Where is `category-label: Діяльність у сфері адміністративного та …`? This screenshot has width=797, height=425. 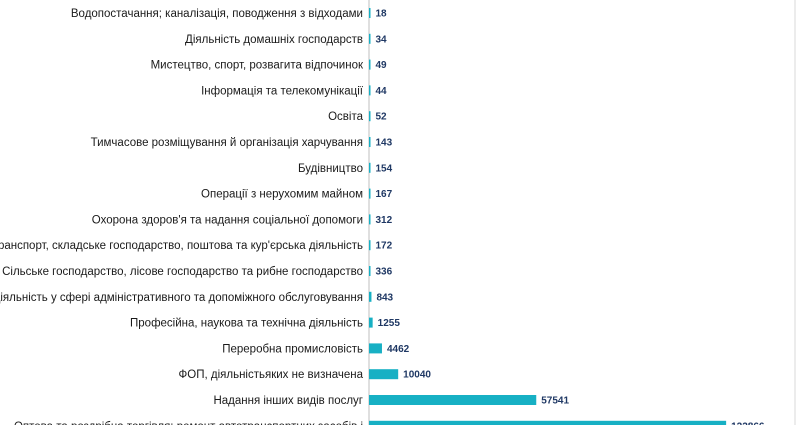
category-label: Діяльність у сфері адміністративного та … is located at coordinates (181, 298).